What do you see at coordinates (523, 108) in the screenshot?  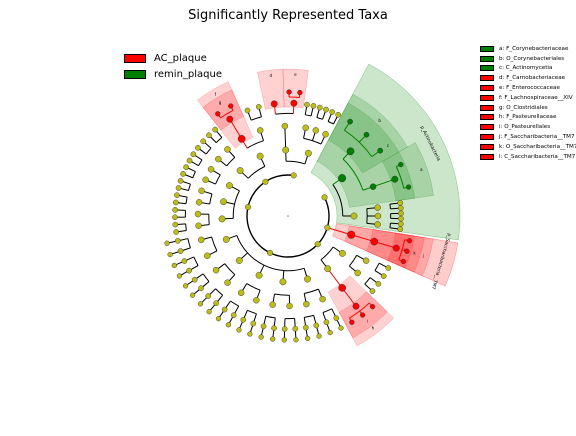 I see `key-label-g: g: O_Clostridiales` at bounding box center [523, 108].